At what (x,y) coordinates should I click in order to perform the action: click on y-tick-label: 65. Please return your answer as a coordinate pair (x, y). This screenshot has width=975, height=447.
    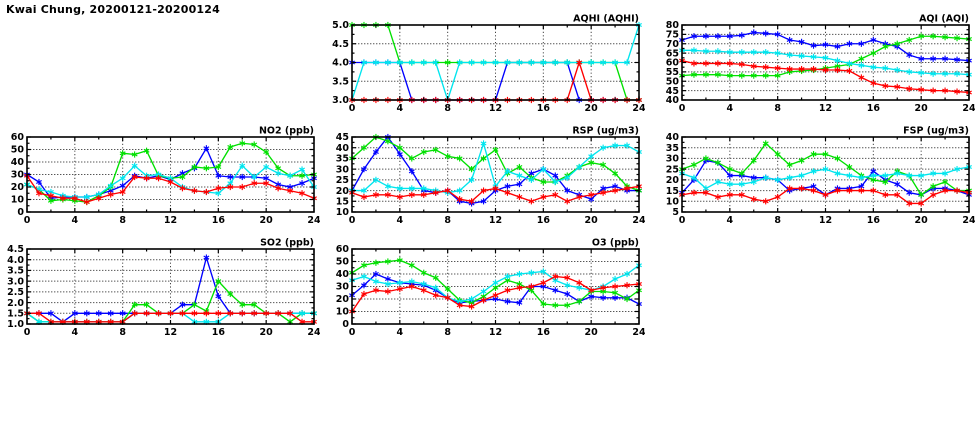
    Looking at the image, I should click on (672, 53).